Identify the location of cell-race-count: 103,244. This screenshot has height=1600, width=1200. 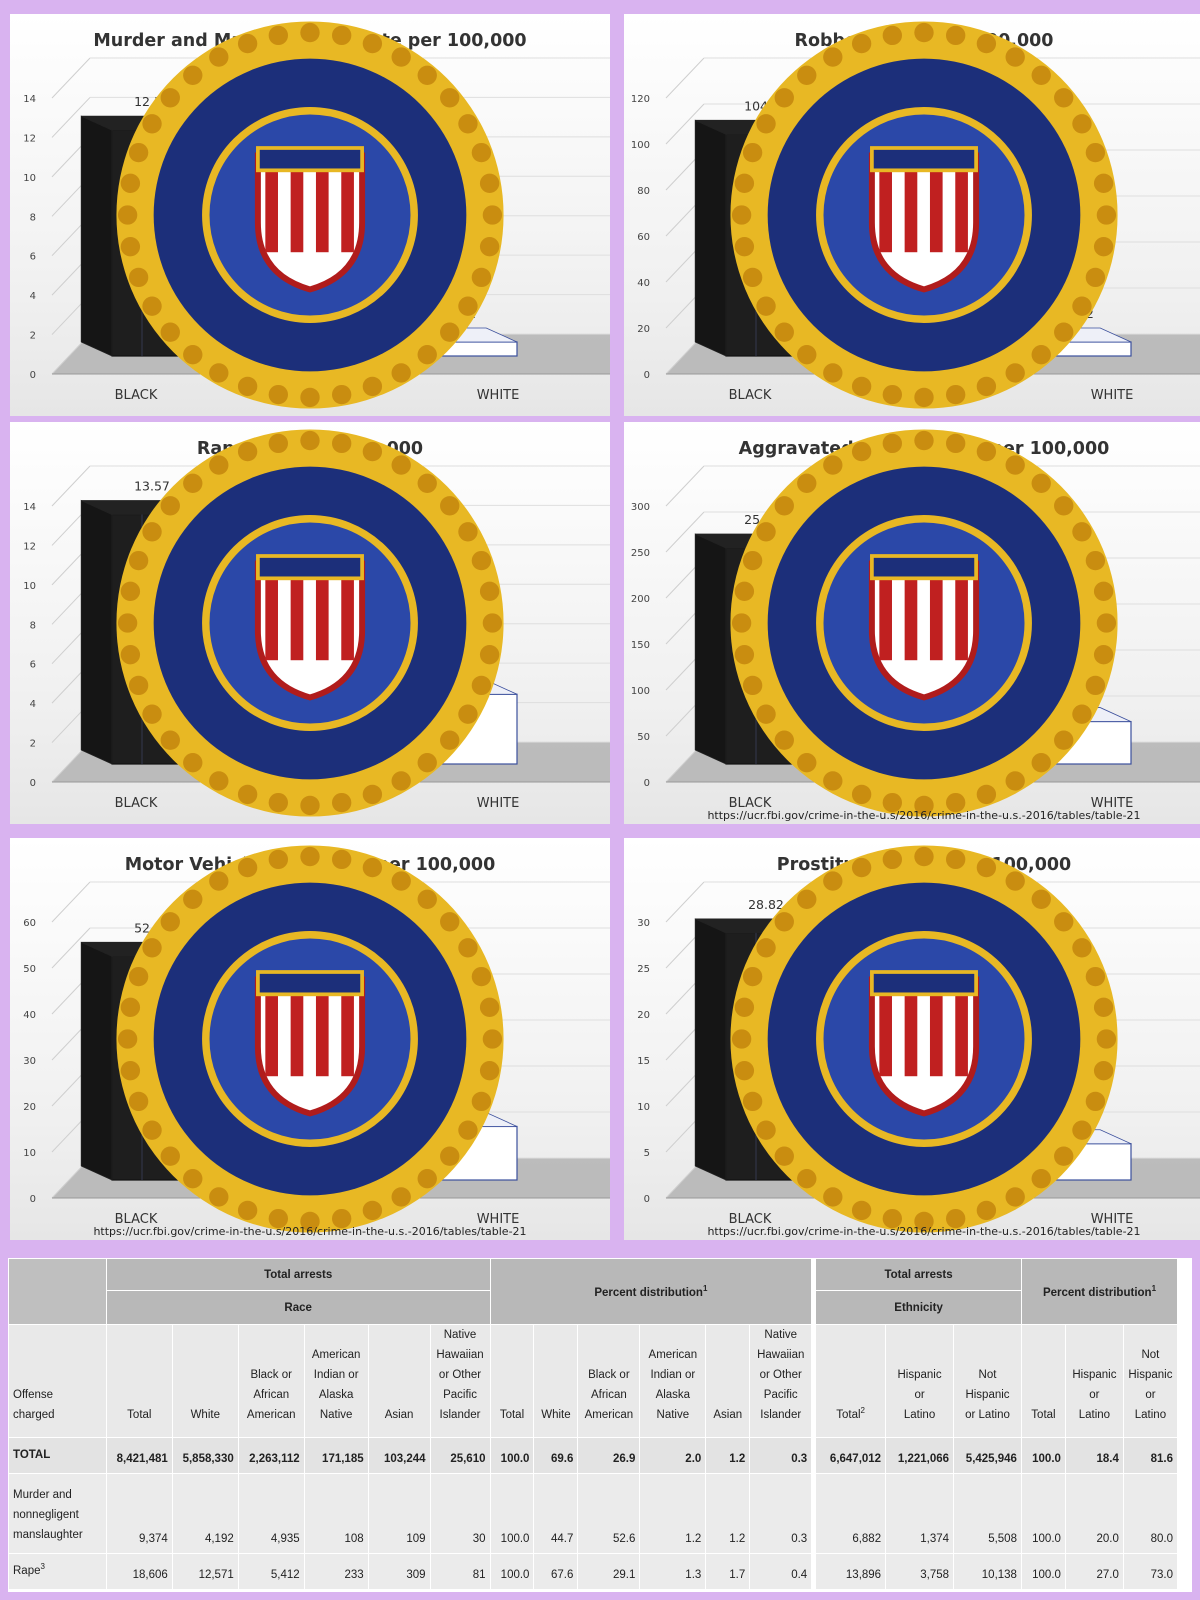
(399, 1455).